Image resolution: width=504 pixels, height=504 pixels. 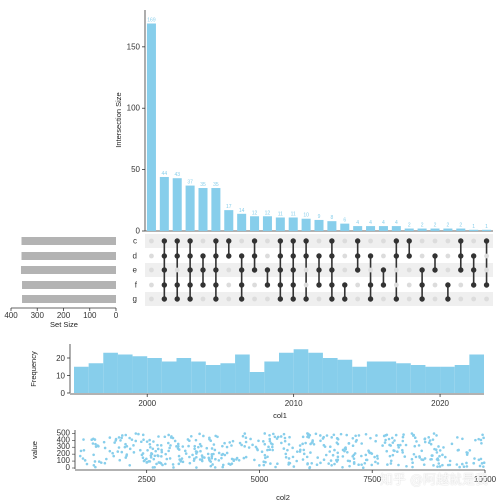 I want to click on y-tick-label: 0, so click(x=63, y=393).